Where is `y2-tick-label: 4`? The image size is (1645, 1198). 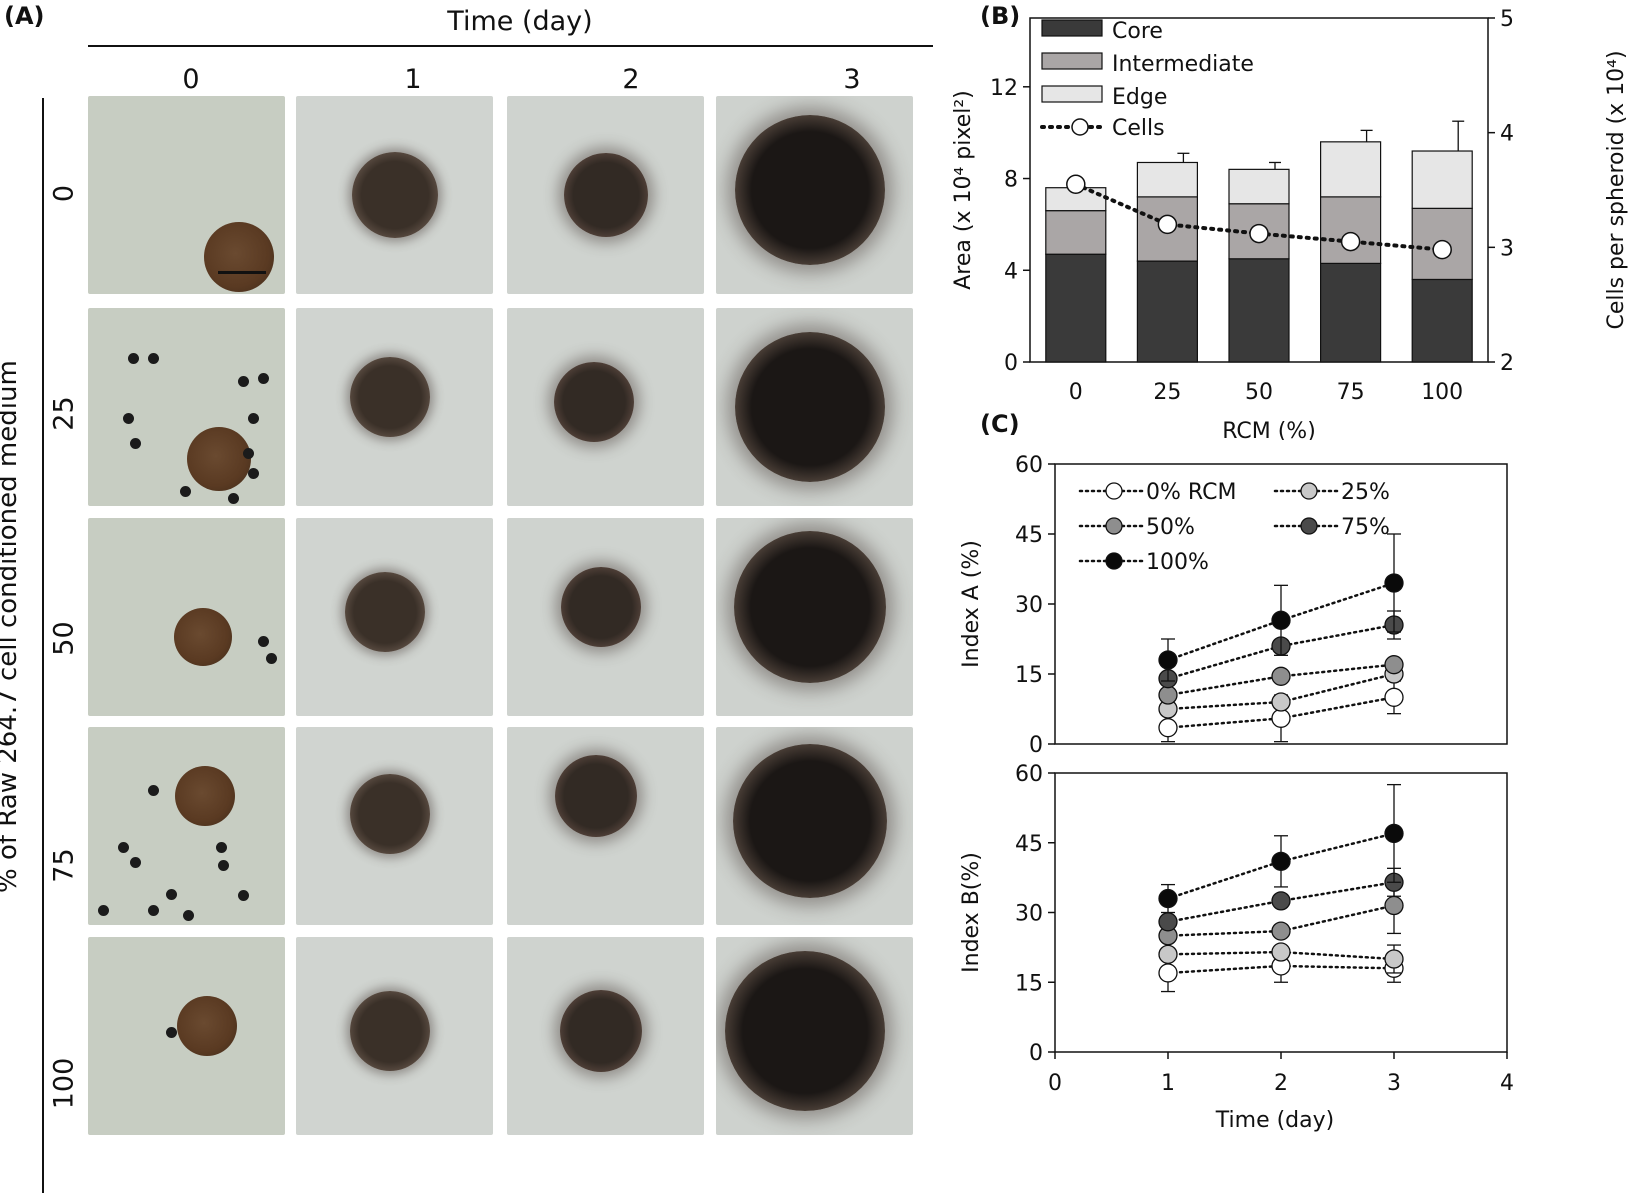 y2-tick-label: 4 is located at coordinates (1507, 134).